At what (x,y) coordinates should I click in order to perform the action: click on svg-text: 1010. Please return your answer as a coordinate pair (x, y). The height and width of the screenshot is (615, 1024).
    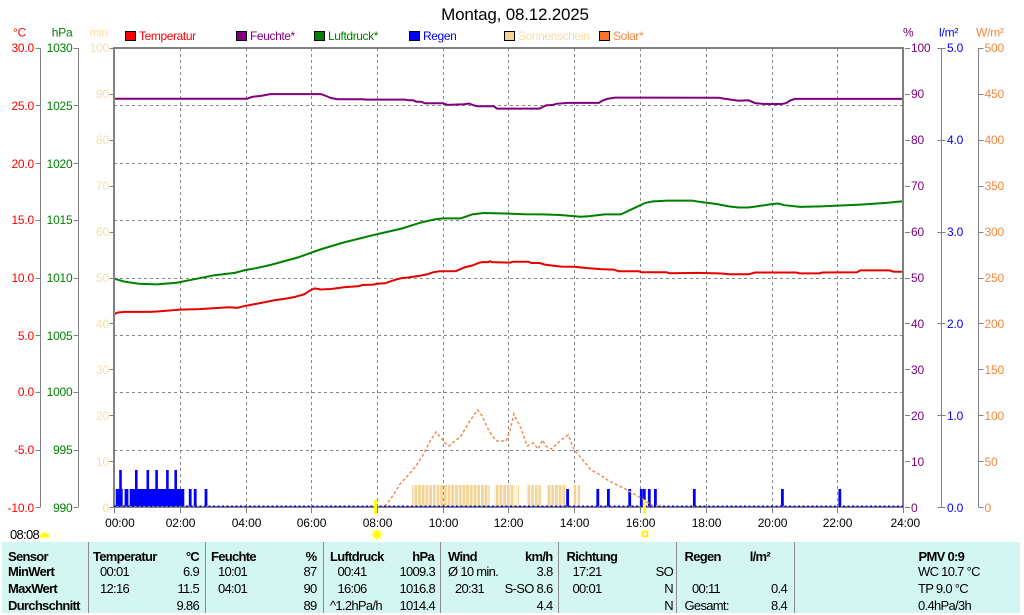
    Looking at the image, I should click on (60, 278).